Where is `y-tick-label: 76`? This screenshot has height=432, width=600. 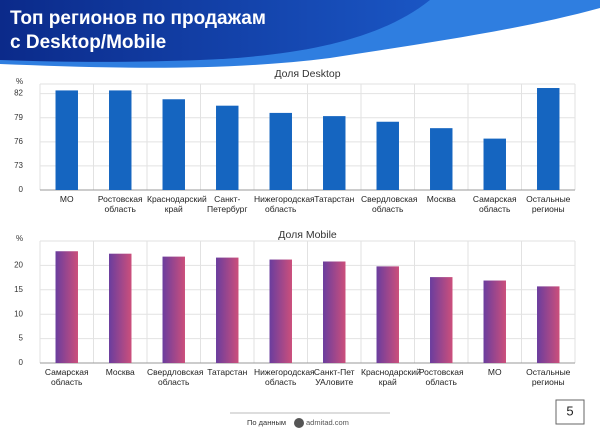 y-tick-label: 76 is located at coordinates (18, 141).